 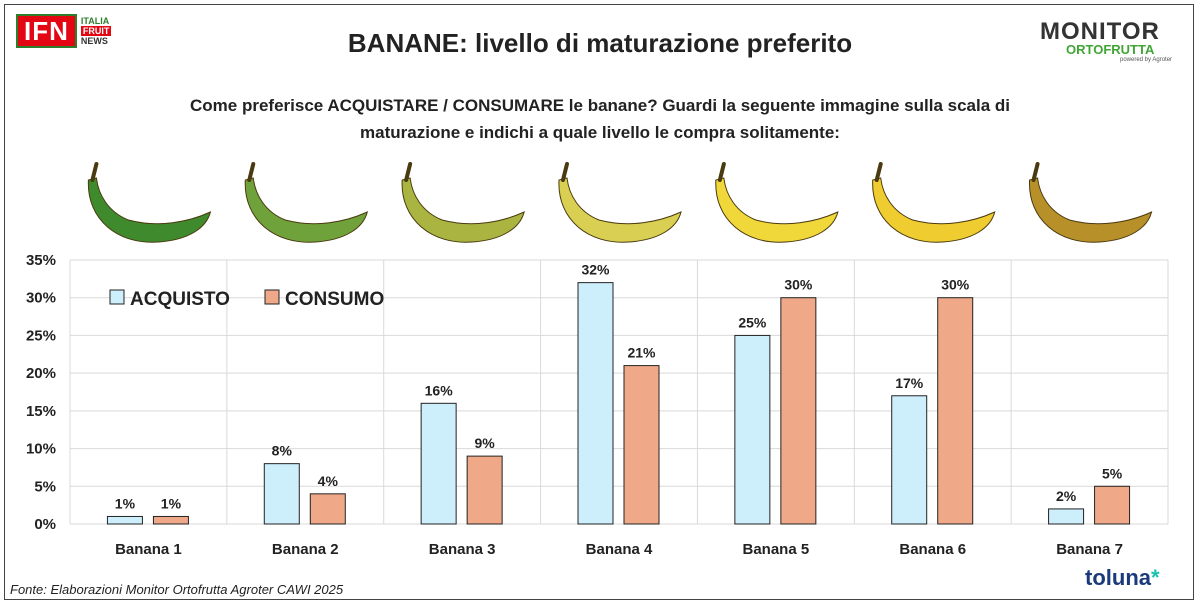 What do you see at coordinates (328, 481) in the screenshot?
I see `data-label: 4%` at bounding box center [328, 481].